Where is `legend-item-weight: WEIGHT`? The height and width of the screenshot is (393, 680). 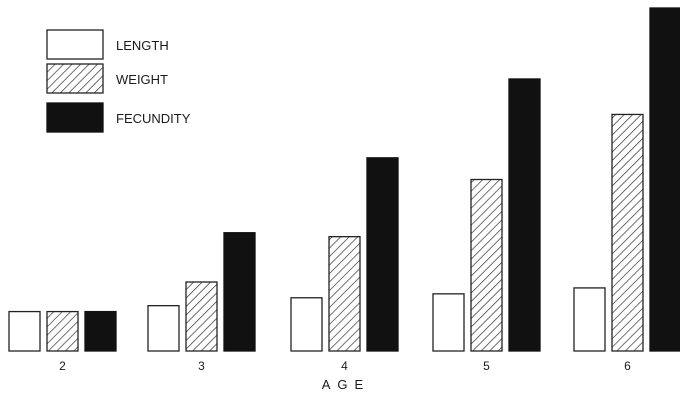
legend-item-weight: WEIGHT is located at coordinates (107, 78).